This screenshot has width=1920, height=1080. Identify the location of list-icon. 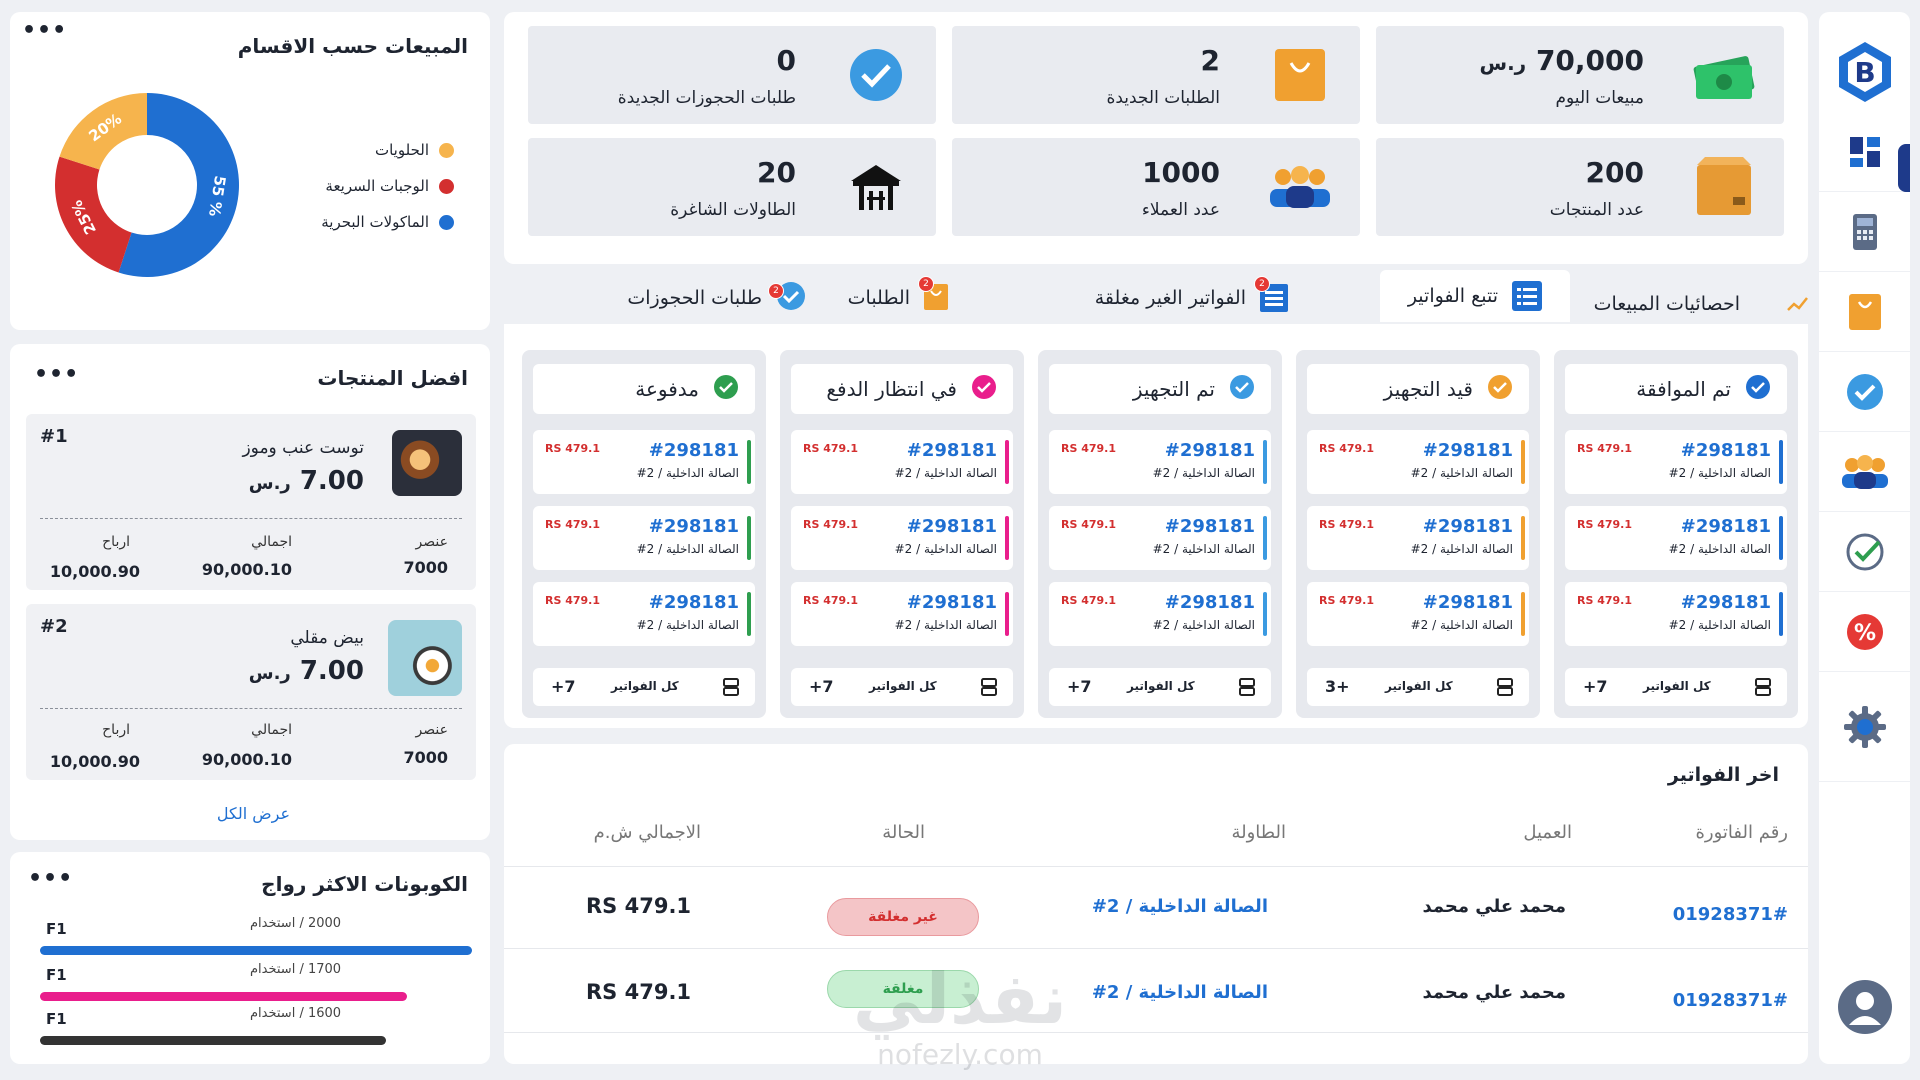
(1527, 296).